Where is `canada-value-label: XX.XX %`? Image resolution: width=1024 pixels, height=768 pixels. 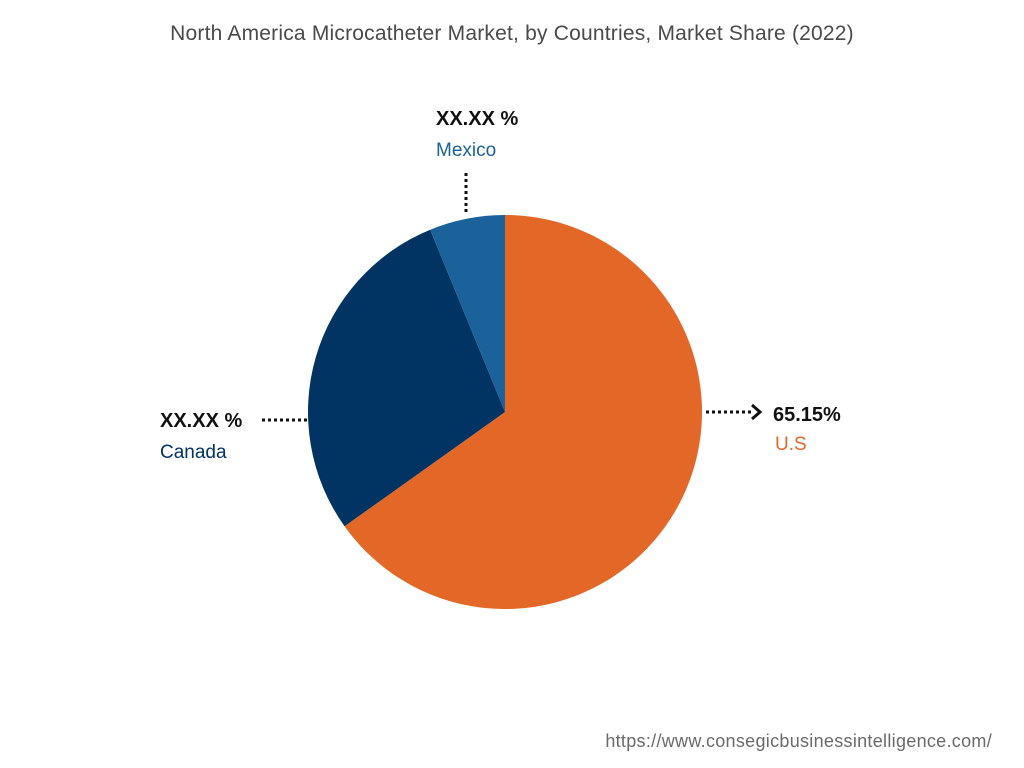 canada-value-label: XX.XX % is located at coordinates (201, 421).